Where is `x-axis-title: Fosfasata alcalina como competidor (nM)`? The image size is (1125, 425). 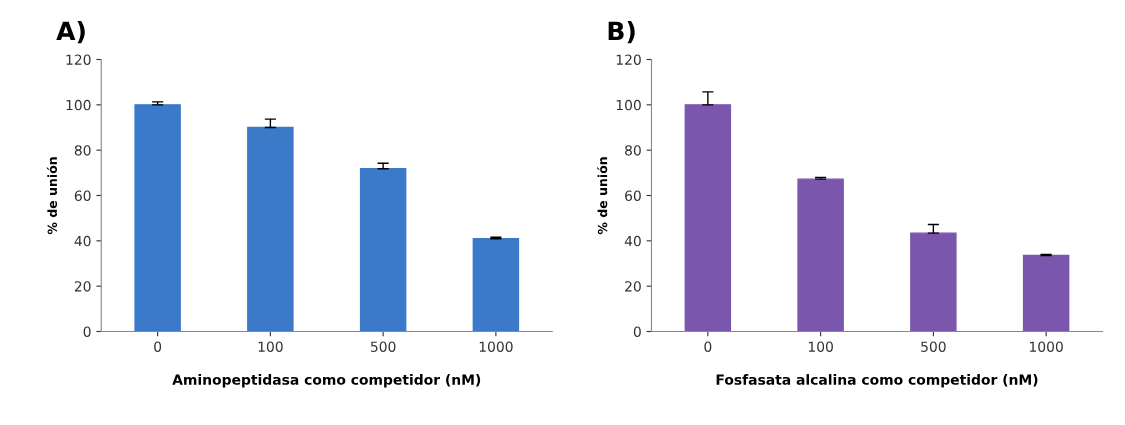 x-axis-title: Fosfasata alcalina como competidor (nM) is located at coordinates (877, 381).